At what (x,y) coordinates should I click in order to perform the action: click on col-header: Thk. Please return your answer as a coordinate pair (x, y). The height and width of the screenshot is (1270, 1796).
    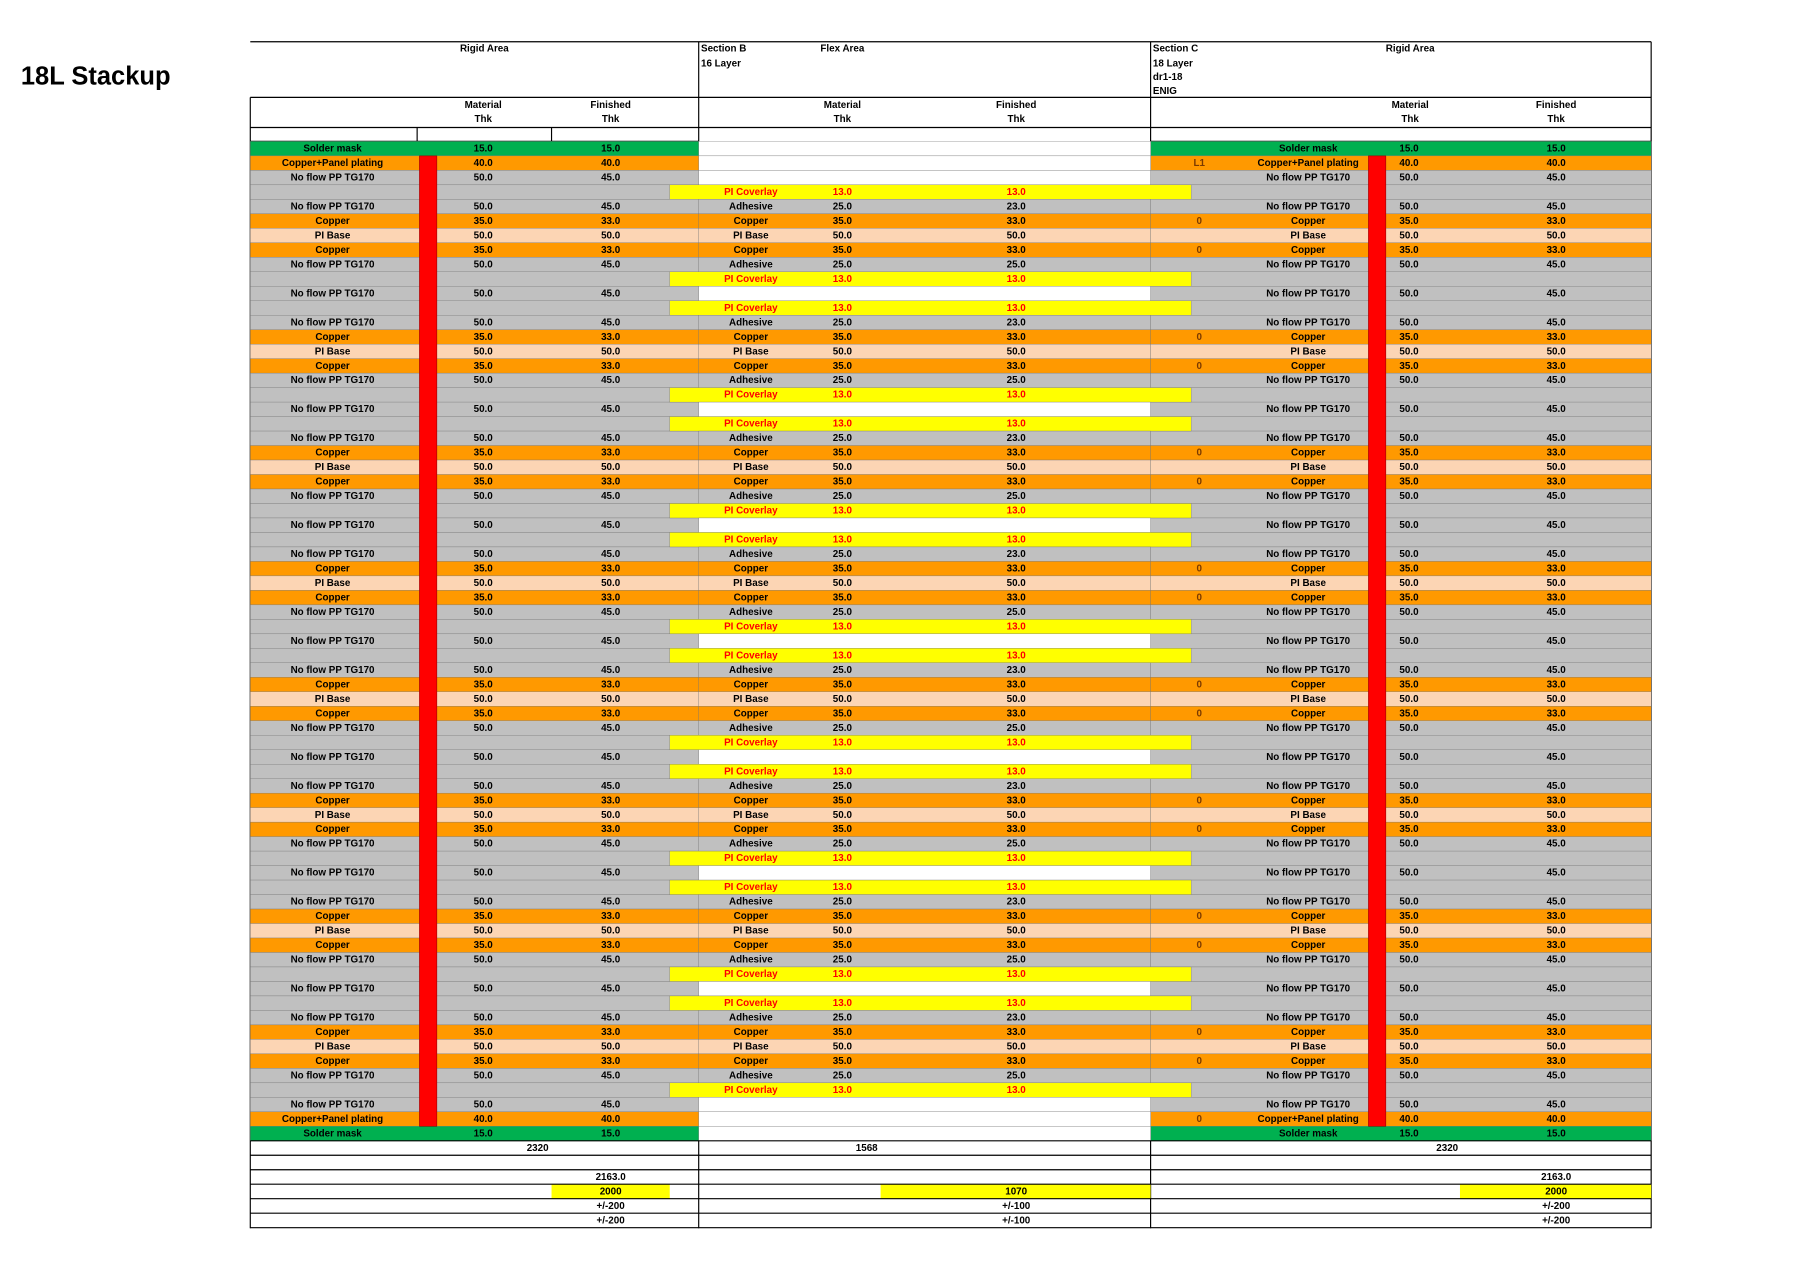
    Looking at the image, I should click on (483, 119).